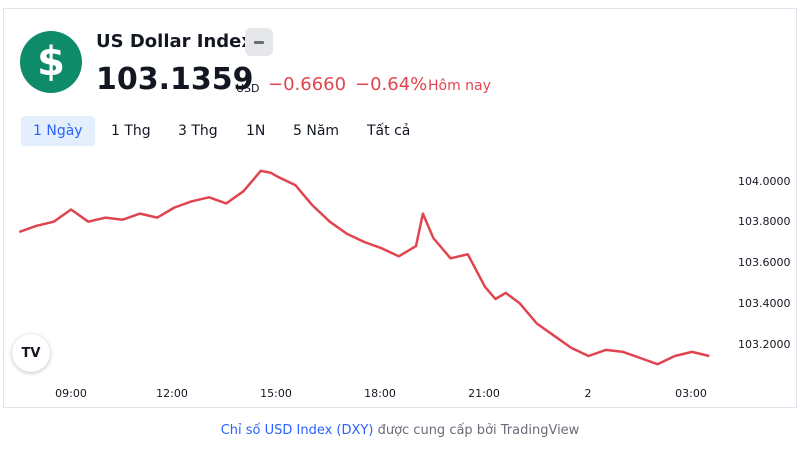 This screenshot has width=800, height=454. I want to click on y-tick-label: 104.0000, so click(764, 181).